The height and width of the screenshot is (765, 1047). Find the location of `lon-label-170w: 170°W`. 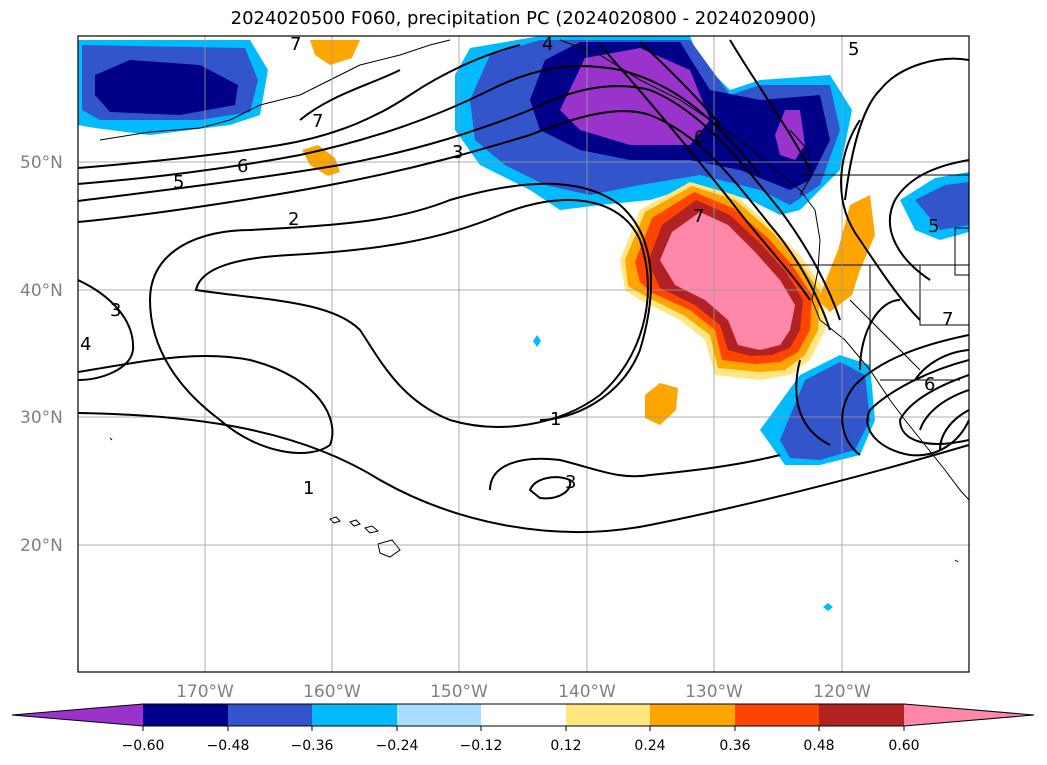

lon-label-170w: 170°W is located at coordinates (205, 692).